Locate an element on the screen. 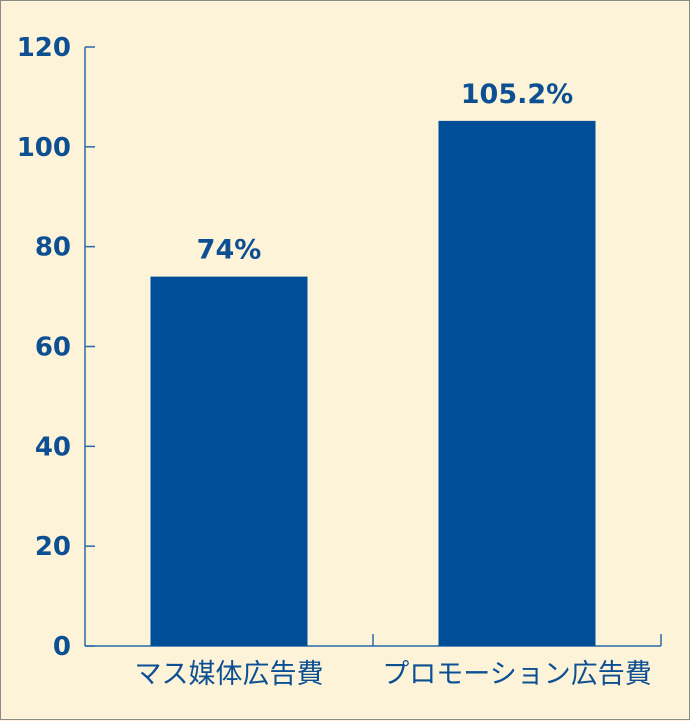 This screenshot has height=721, width=690. y-tick-label: 60 is located at coordinates (53, 348).